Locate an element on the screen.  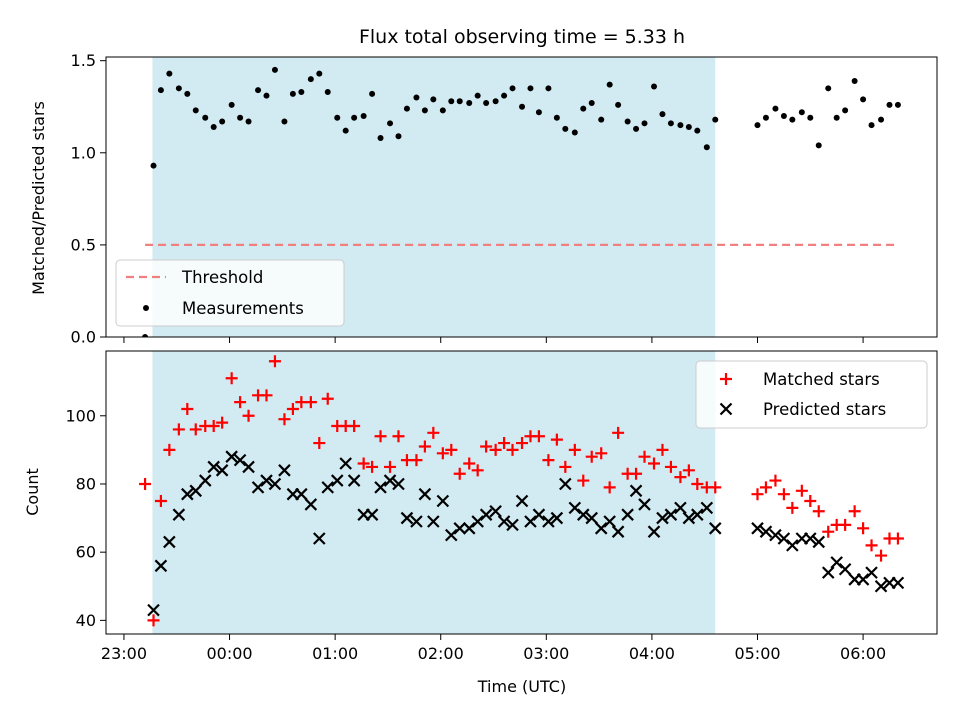
legend: Threshold Measurements is located at coordinates (230, 293).